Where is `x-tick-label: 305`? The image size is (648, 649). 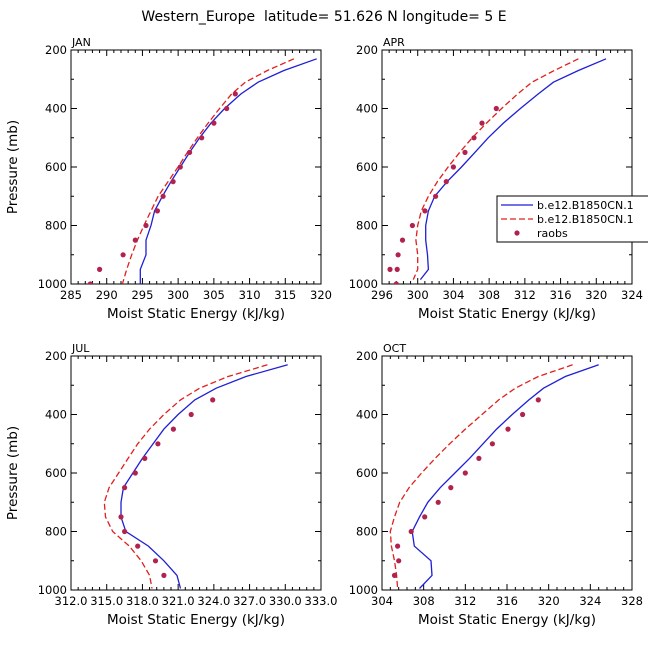 x-tick-label: 305 is located at coordinates (214, 295).